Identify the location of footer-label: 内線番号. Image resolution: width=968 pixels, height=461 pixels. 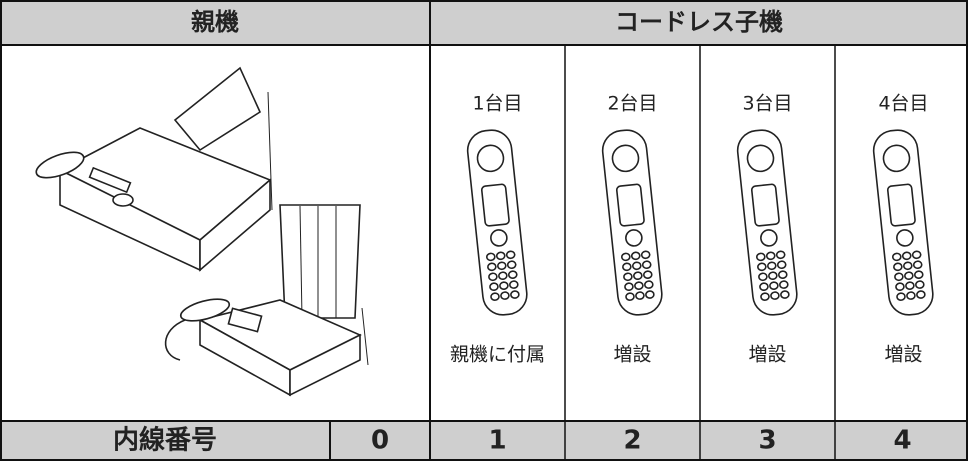
(165, 440).